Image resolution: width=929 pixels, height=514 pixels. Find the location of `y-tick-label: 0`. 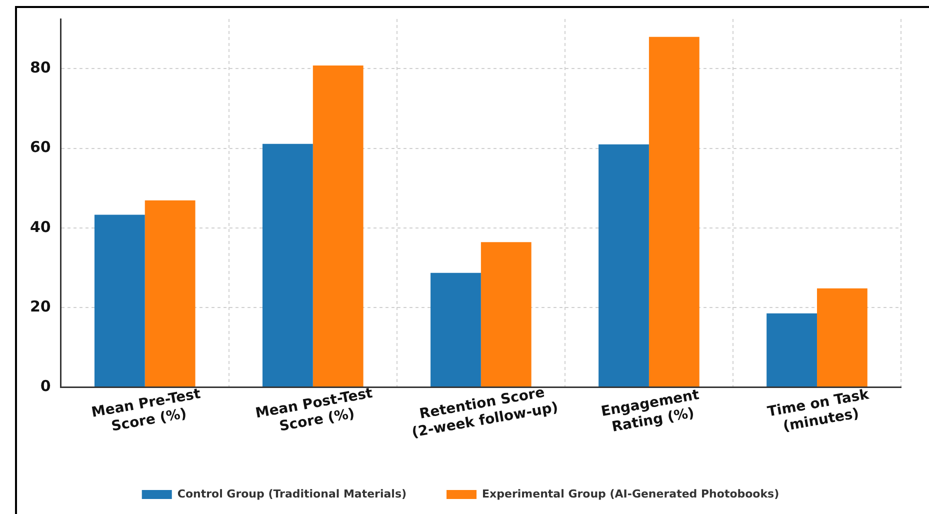

y-tick-label: 0 is located at coordinates (45, 385).